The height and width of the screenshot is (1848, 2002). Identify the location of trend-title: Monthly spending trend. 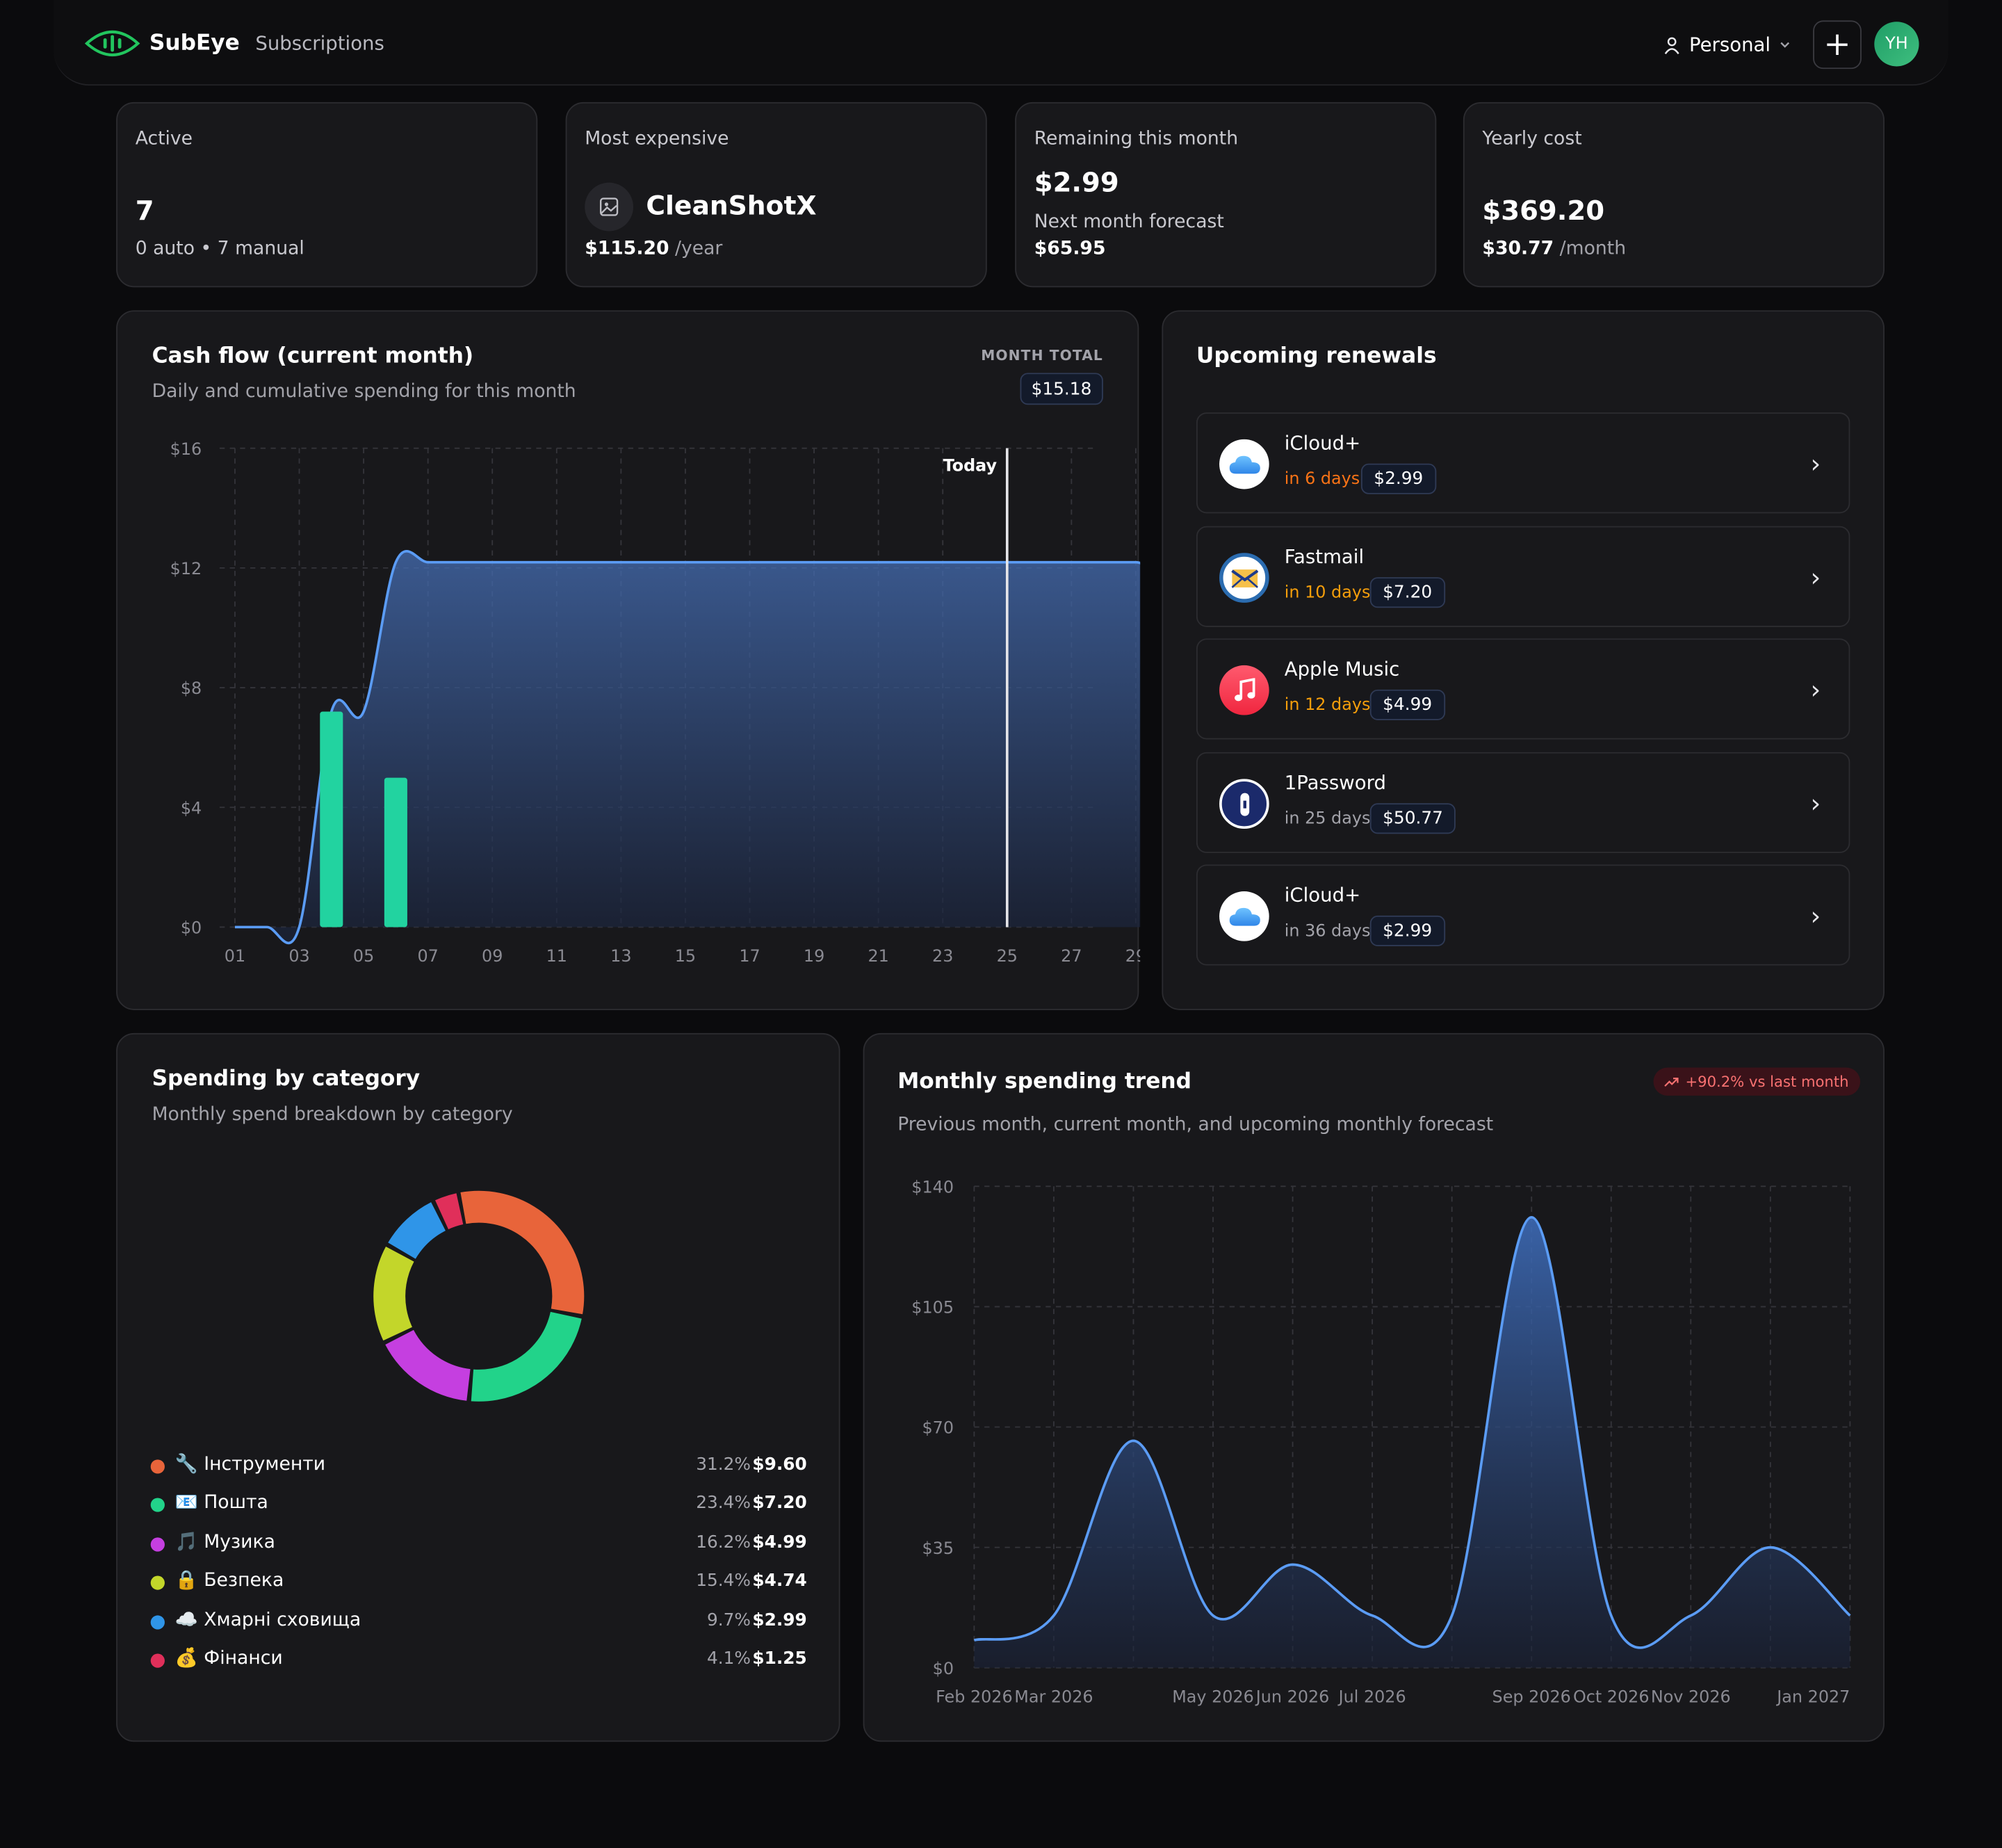
(1044, 1082).